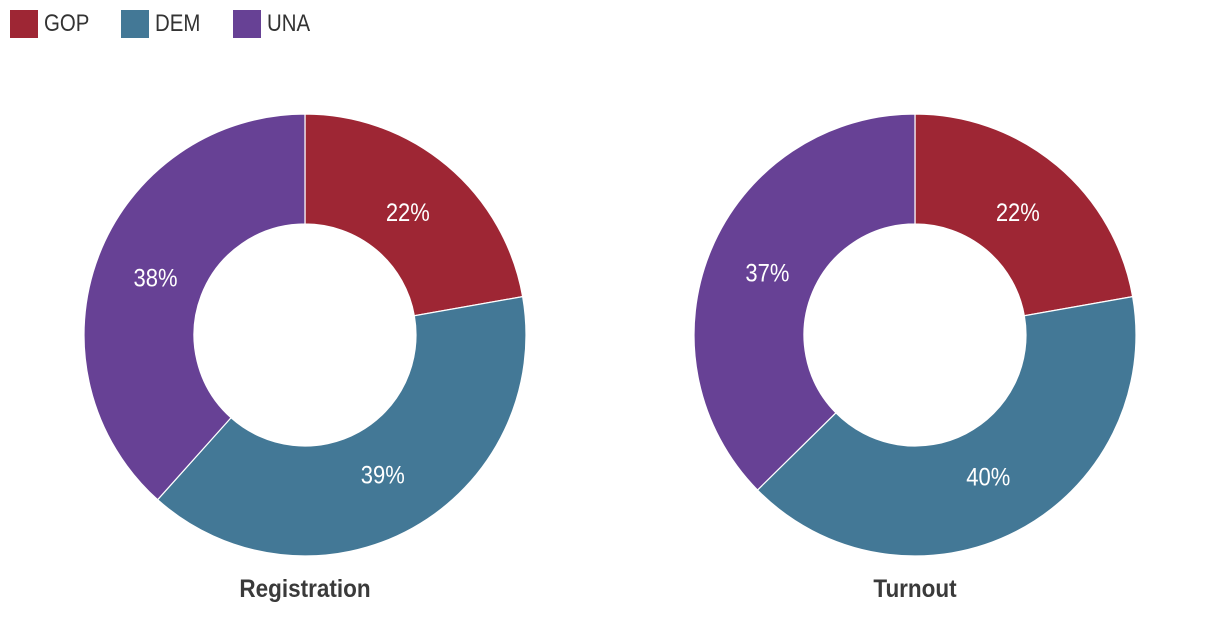 This screenshot has height=640, width=1220. What do you see at coordinates (914, 589) in the screenshot?
I see `turnout-title: Turnout` at bounding box center [914, 589].